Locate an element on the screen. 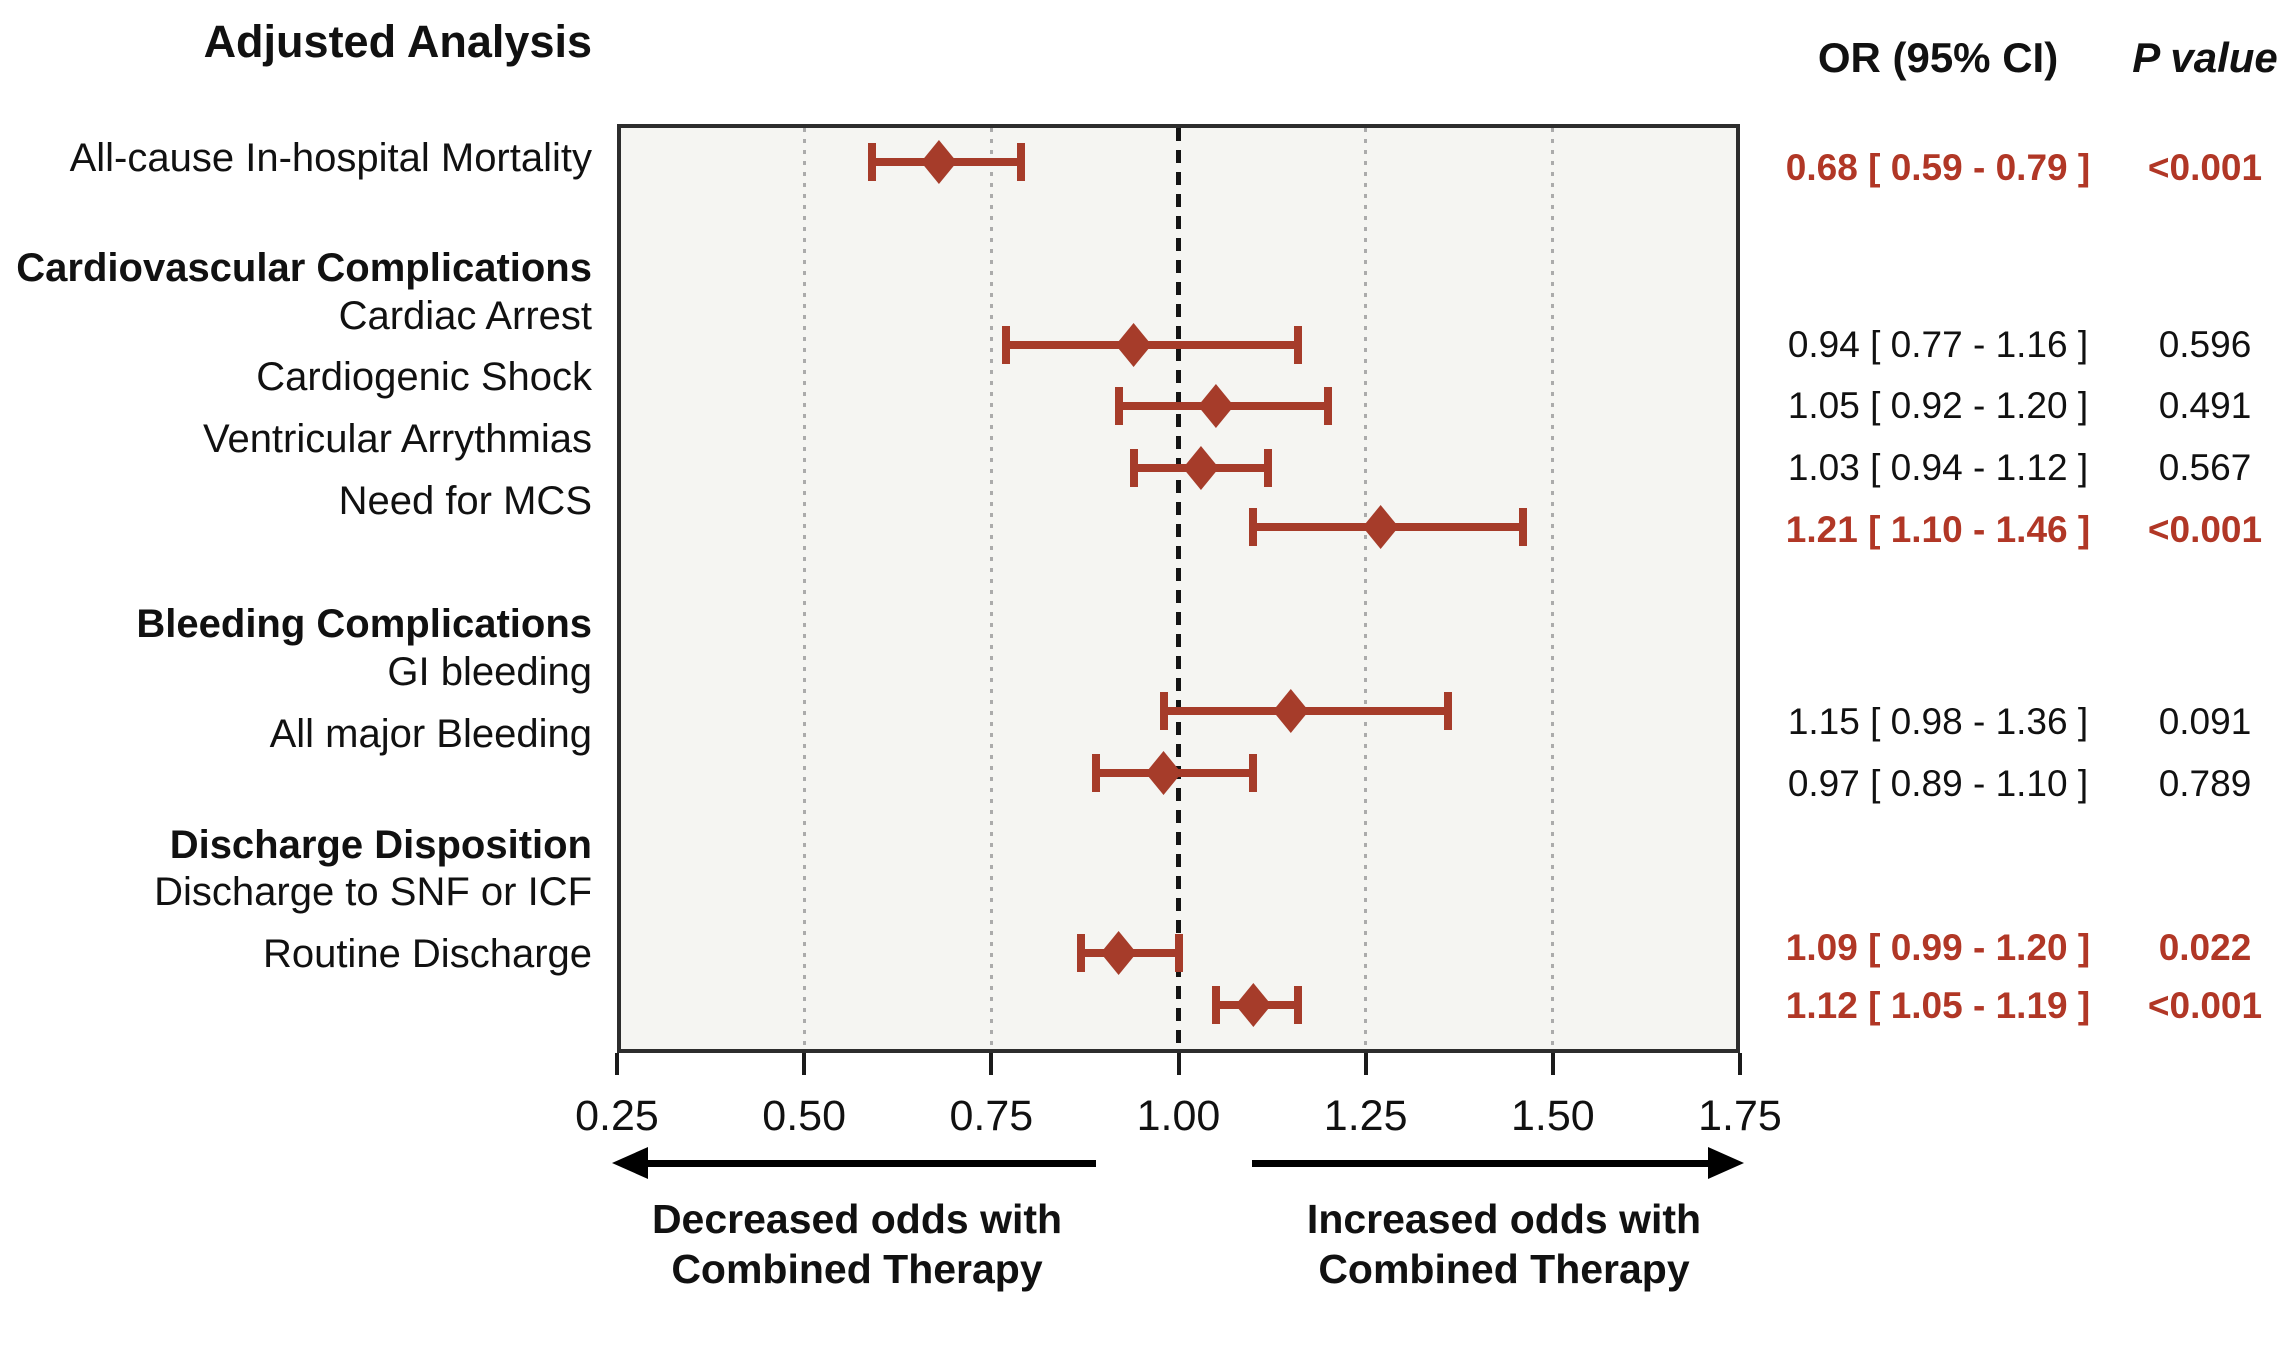 The height and width of the screenshot is (1372, 2294). x-axis-tick-0.25 is located at coordinates (617, 1064).